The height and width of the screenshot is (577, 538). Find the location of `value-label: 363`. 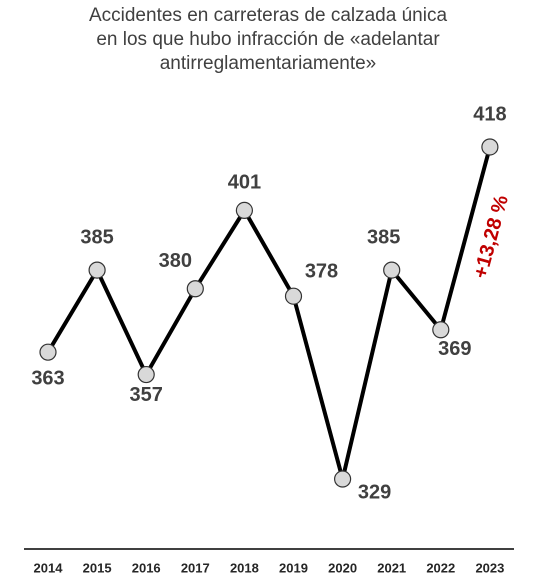

value-label: 363 is located at coordinates (47, 378).